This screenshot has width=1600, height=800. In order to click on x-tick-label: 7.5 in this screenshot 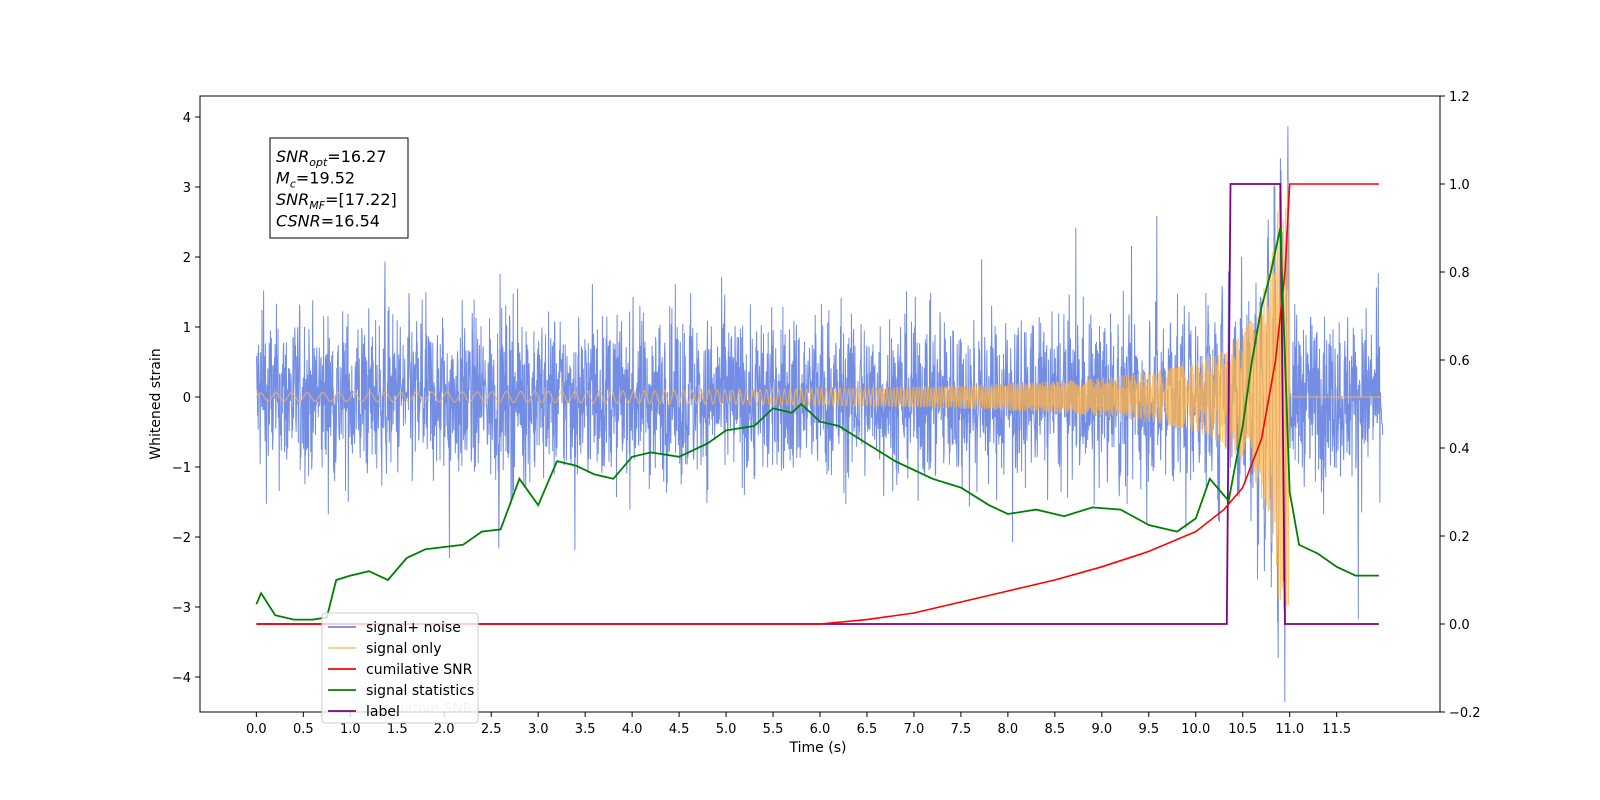, I will do `click(961, 729)`.